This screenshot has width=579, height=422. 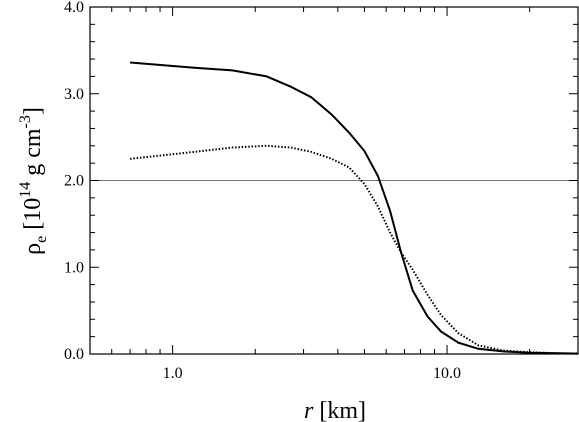 What do you see at coordinates (41, 239) in the screenshot?
I see `y-axis-title-subscript: e` at bounding box center [41, 239].